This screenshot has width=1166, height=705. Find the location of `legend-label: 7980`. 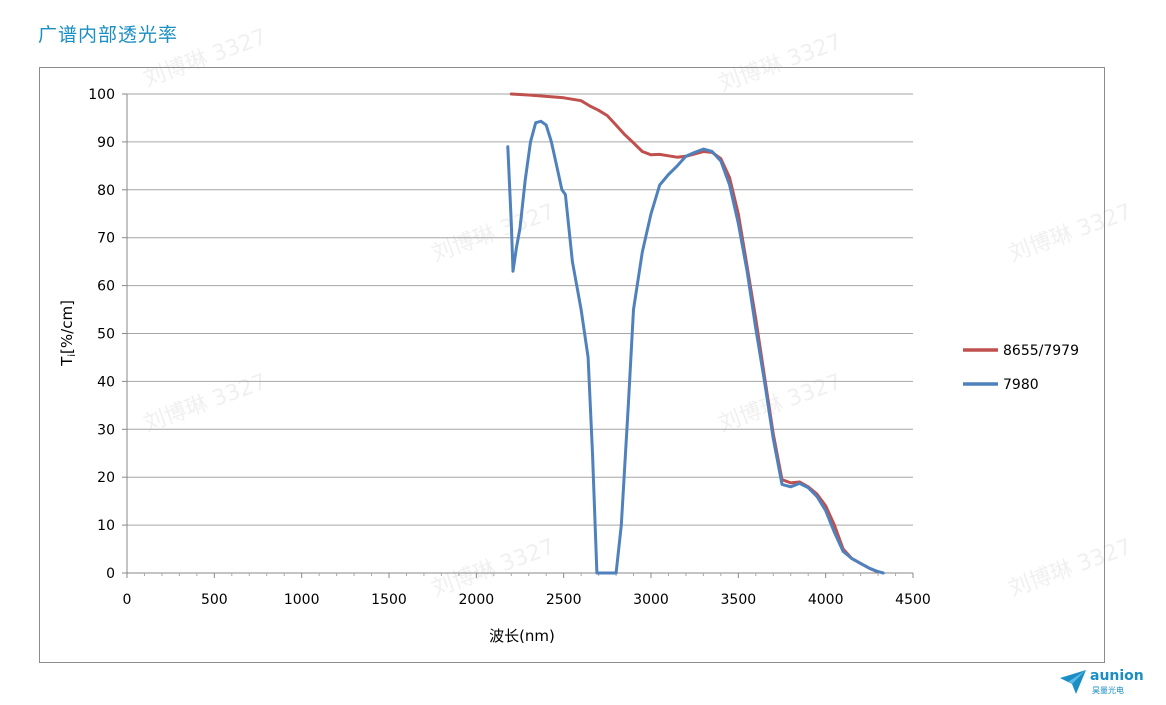

legend-label: 7980 is located at coordinates (1021, 385).